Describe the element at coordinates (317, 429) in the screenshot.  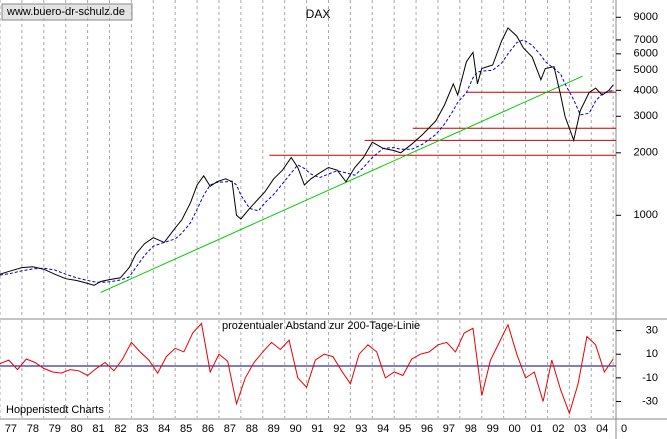
I see `x-tick-label: 91` at that location.